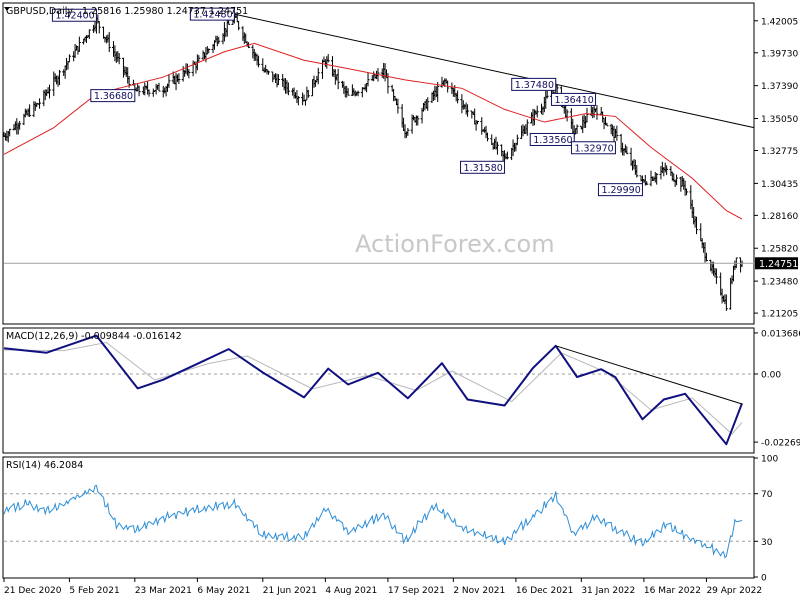 Image resolution: width=800 pixels, height=604 pixels. I want to click on rsi-tick-label: 70, so click(767, 495).